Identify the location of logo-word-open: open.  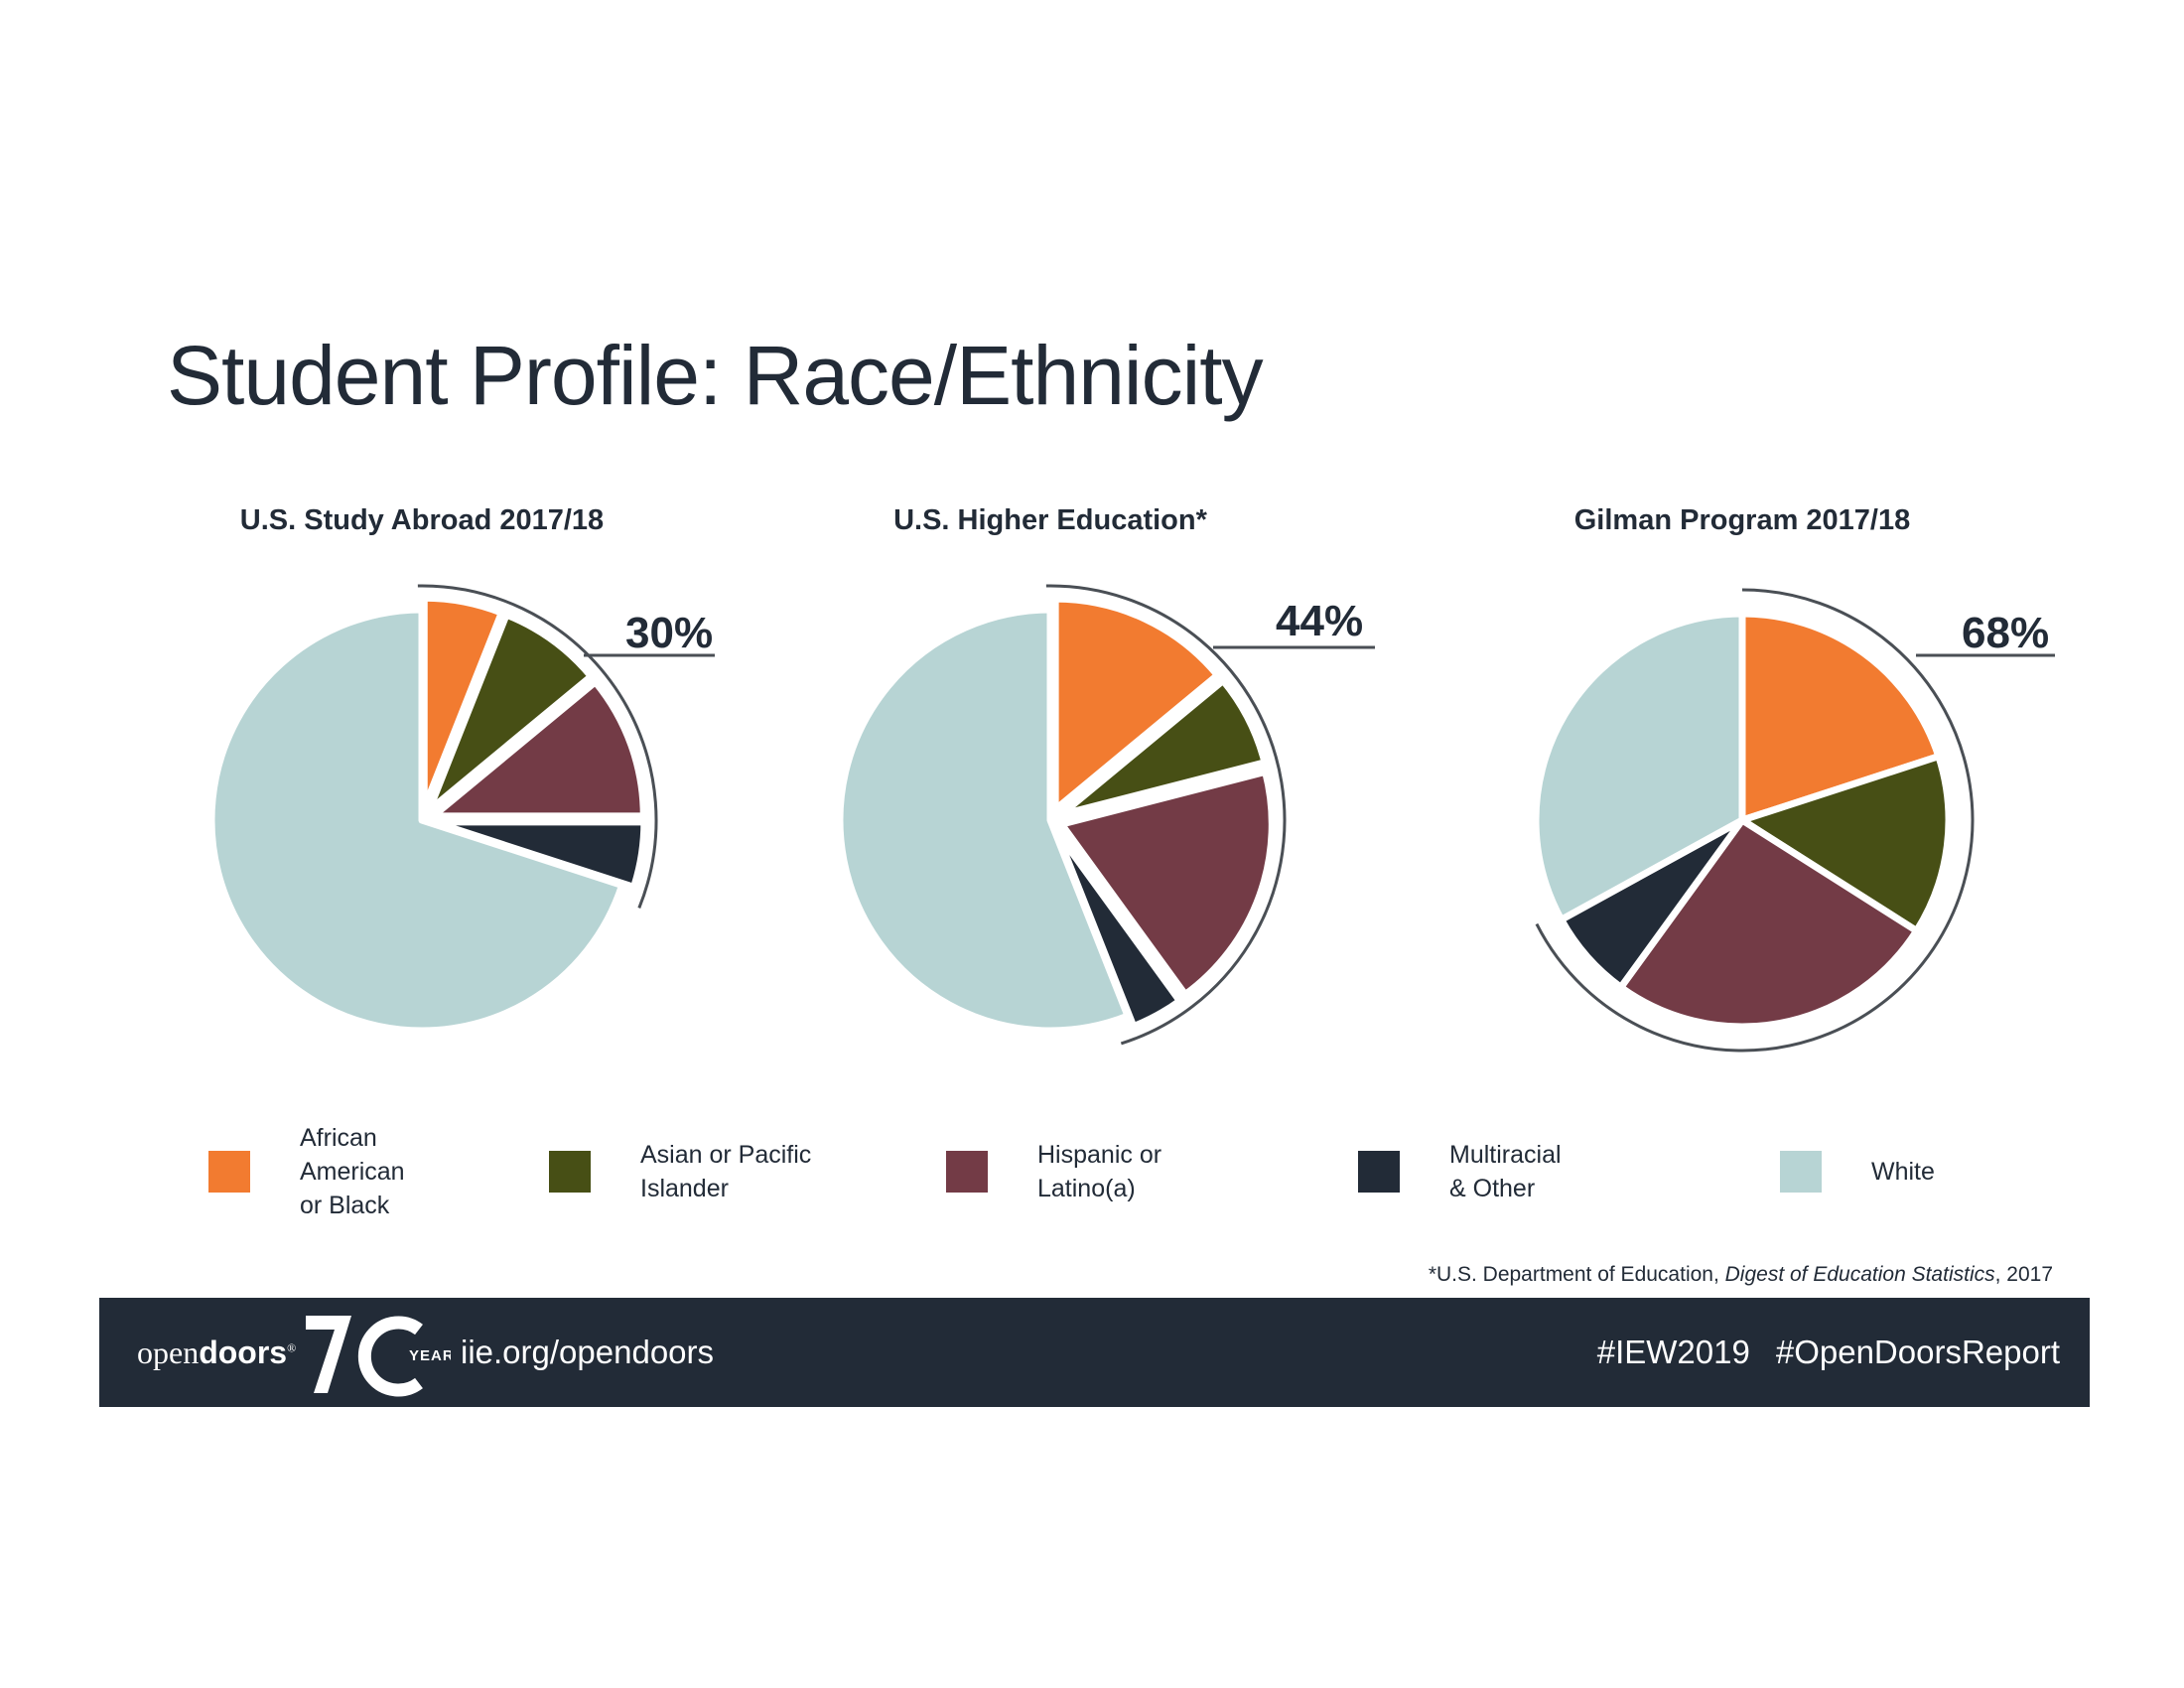
(168, 1352).